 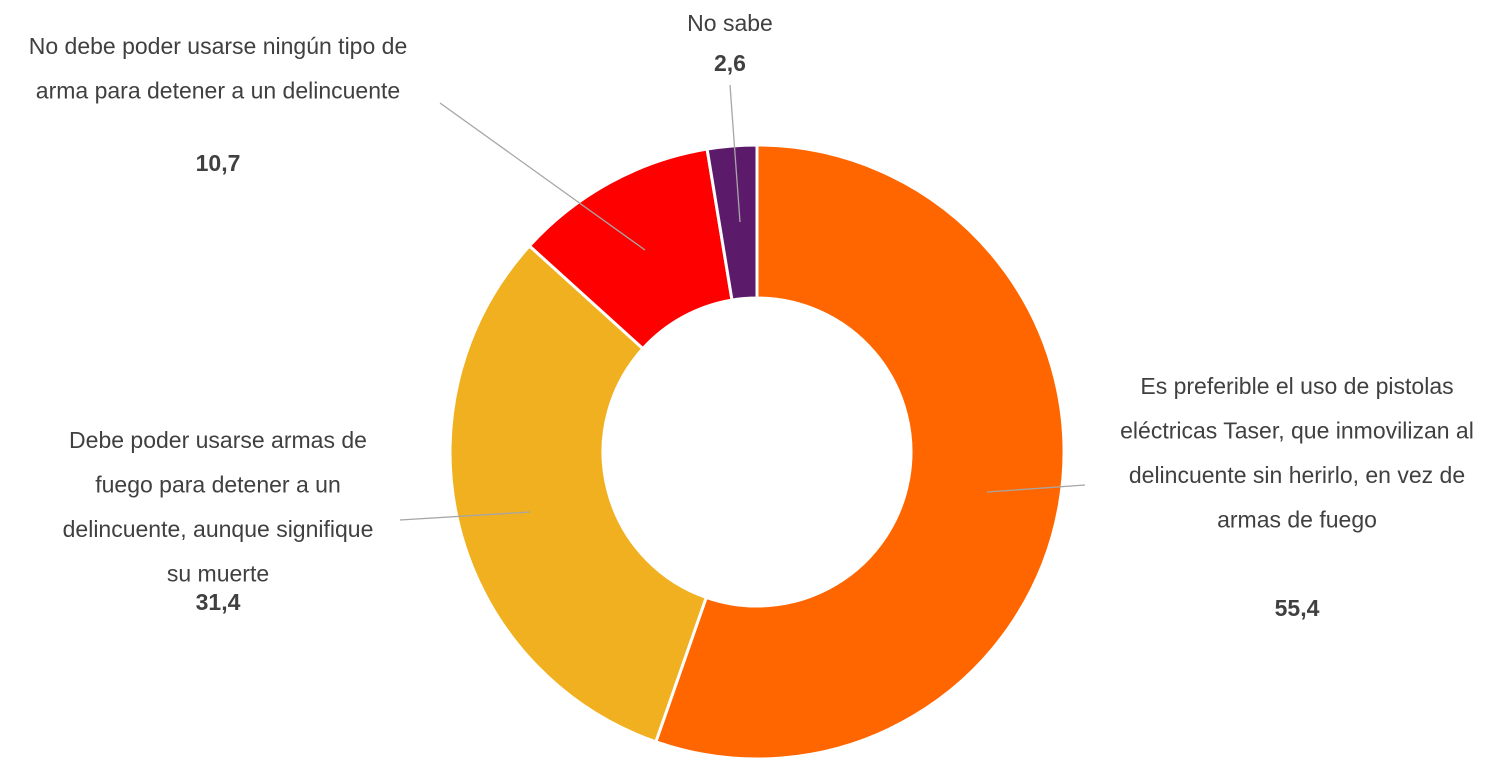 I want to click on label-line: armas de fuego, so click(x=1297, y=520).